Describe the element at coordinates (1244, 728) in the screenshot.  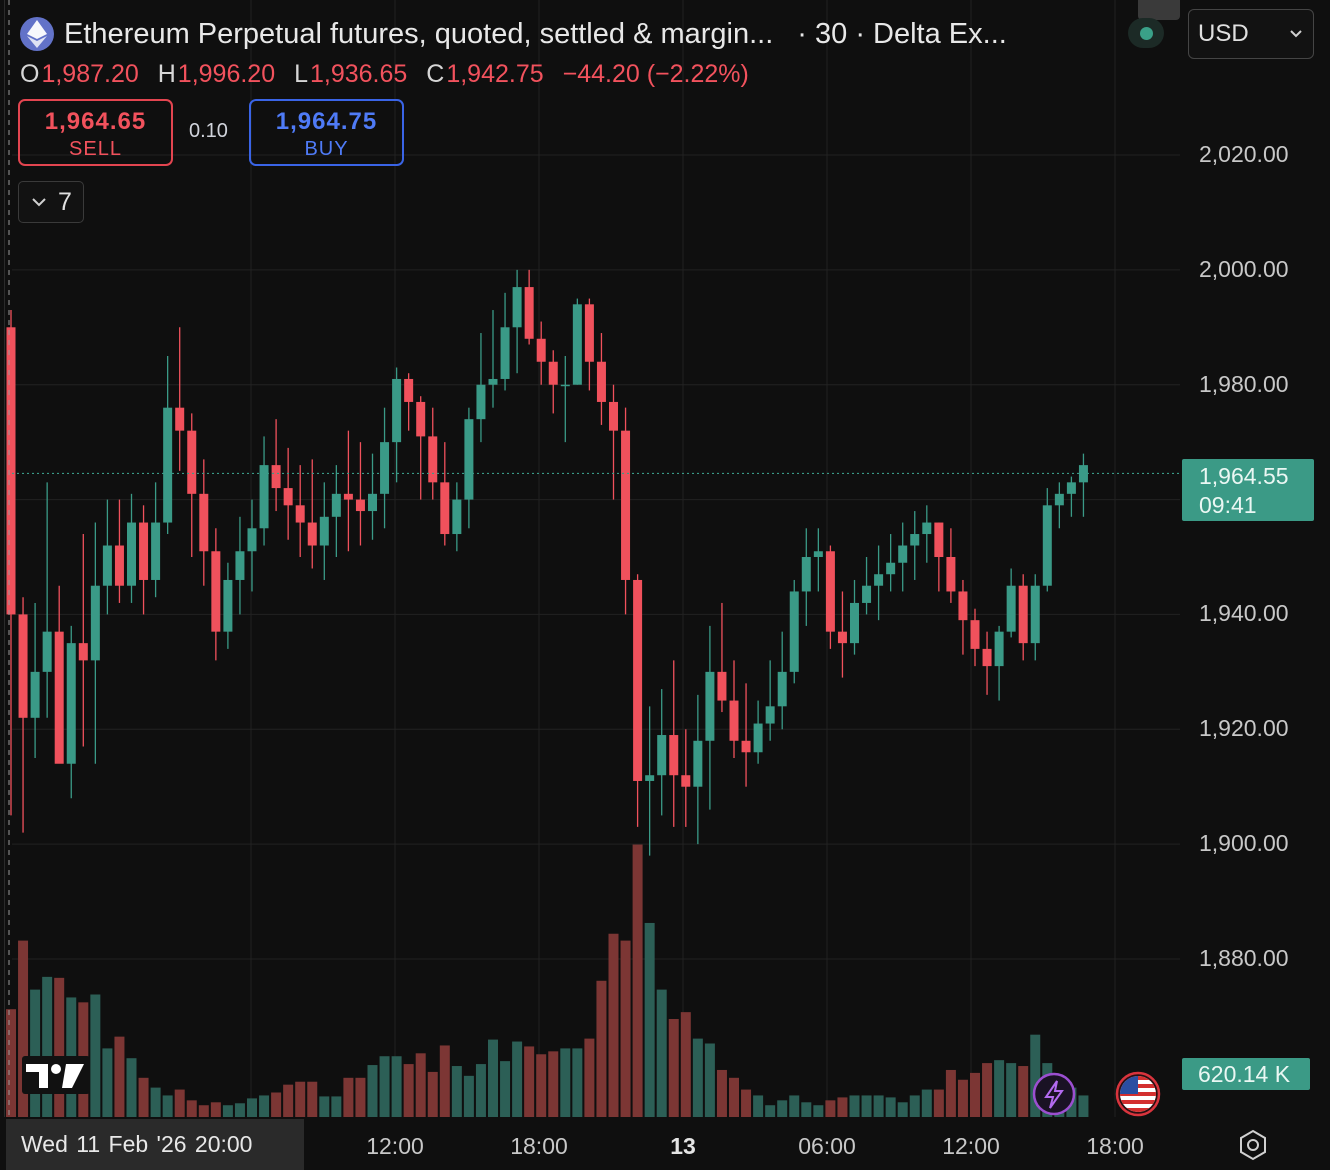
I see `price-tick-label: 1,920.00` at that location.